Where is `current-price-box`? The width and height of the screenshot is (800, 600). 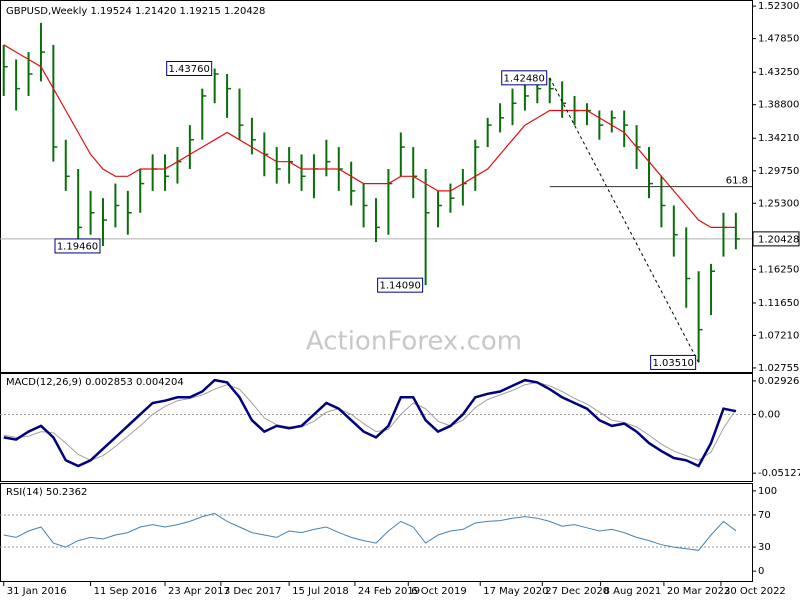 current-price-box is located at coordinates (776, 239).